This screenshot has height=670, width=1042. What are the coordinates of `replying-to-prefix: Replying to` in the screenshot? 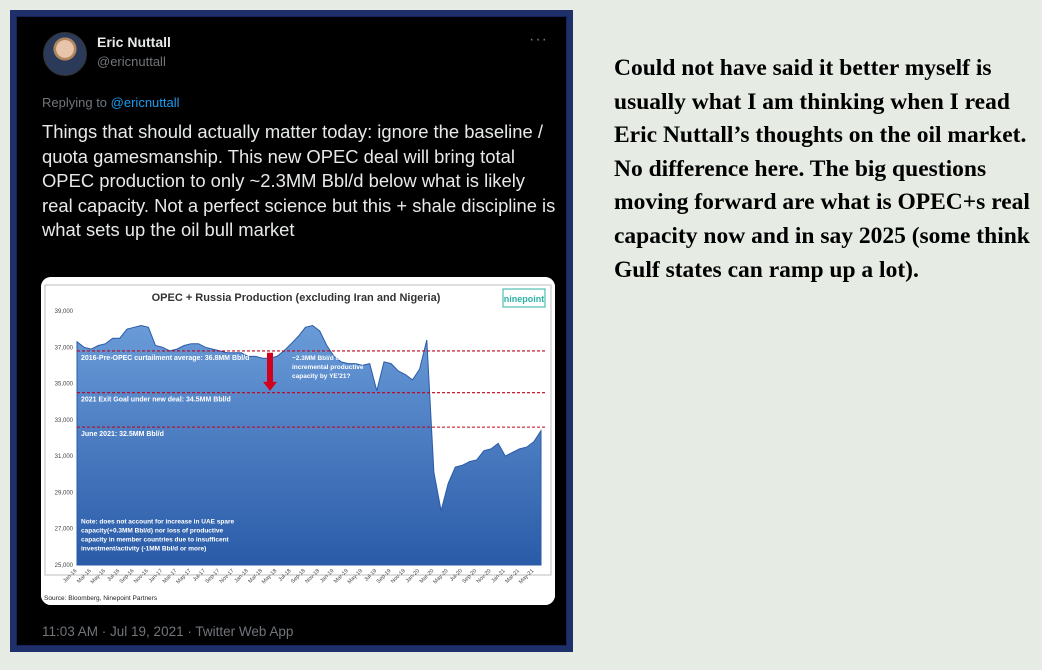 It's located at (75, 102).